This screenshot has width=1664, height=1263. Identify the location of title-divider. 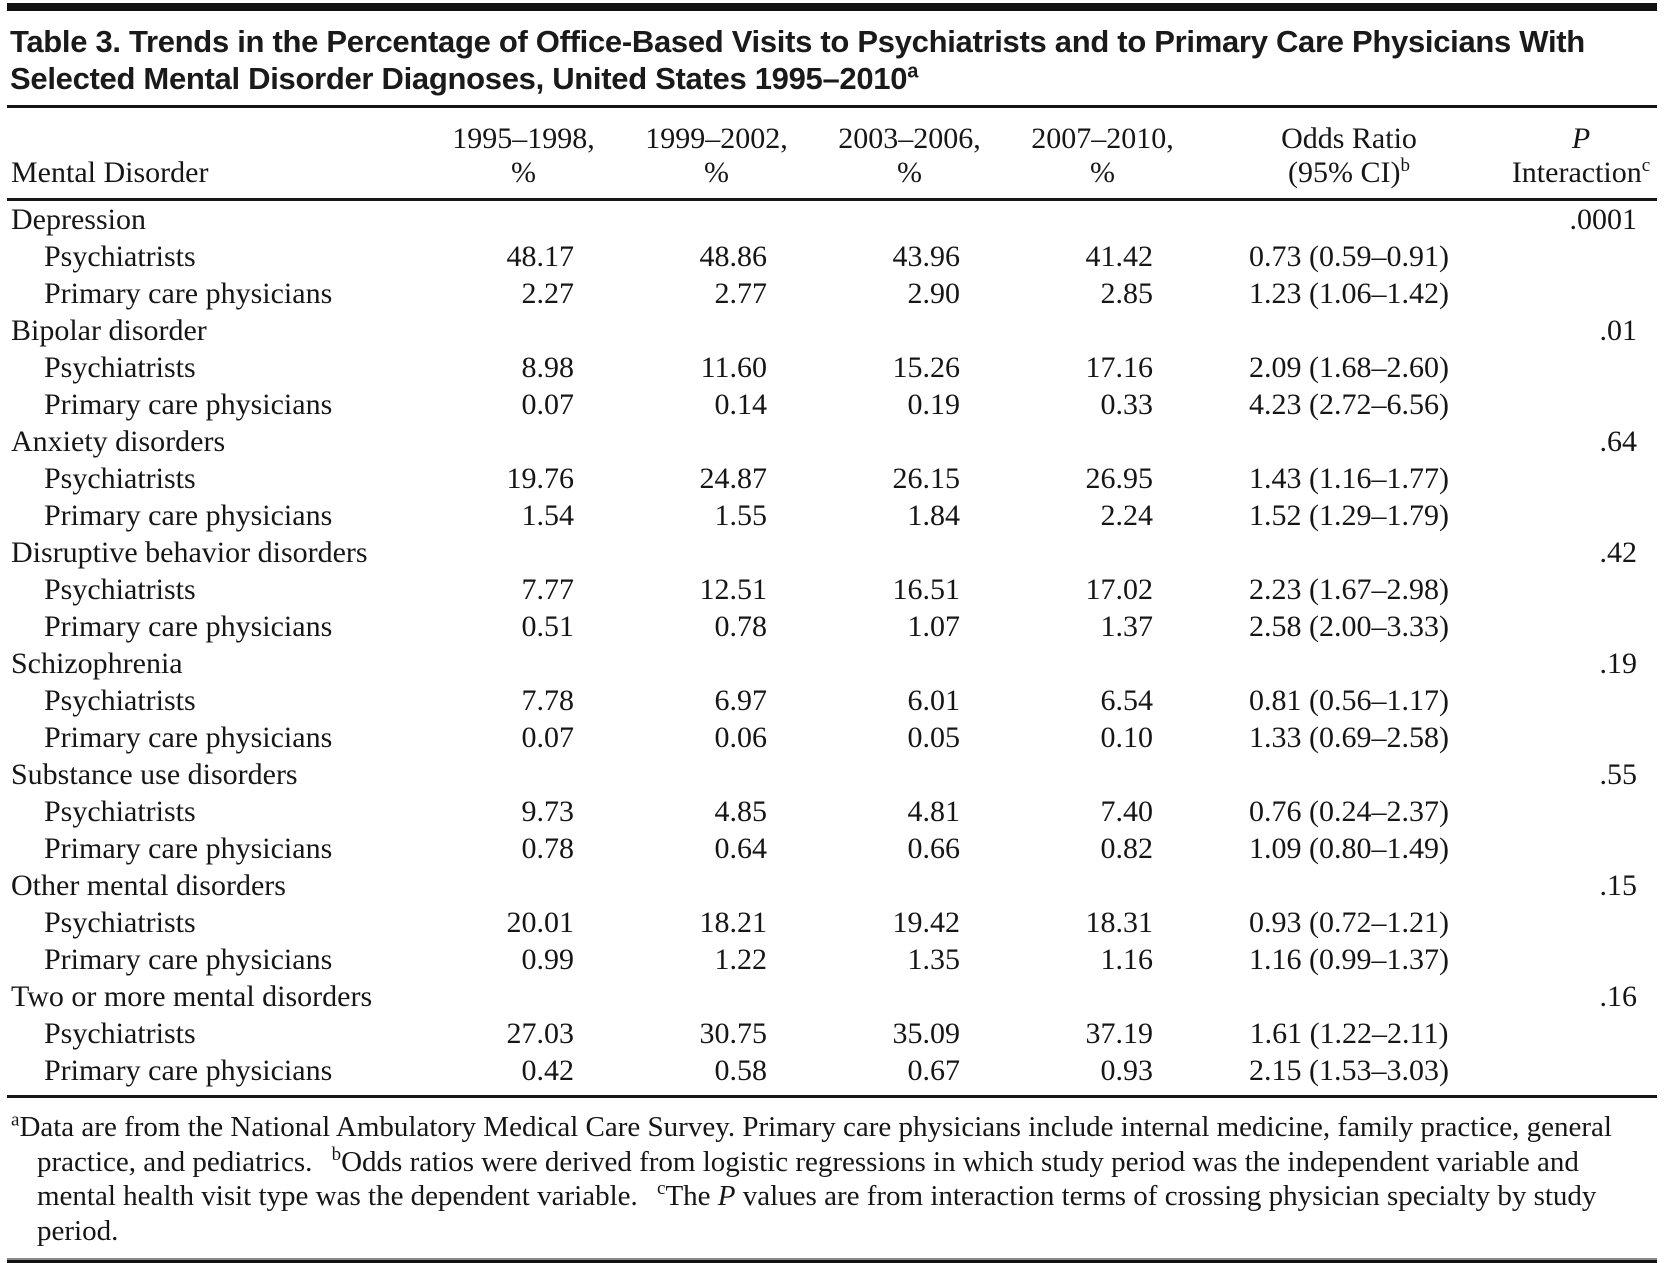
(832, 106).